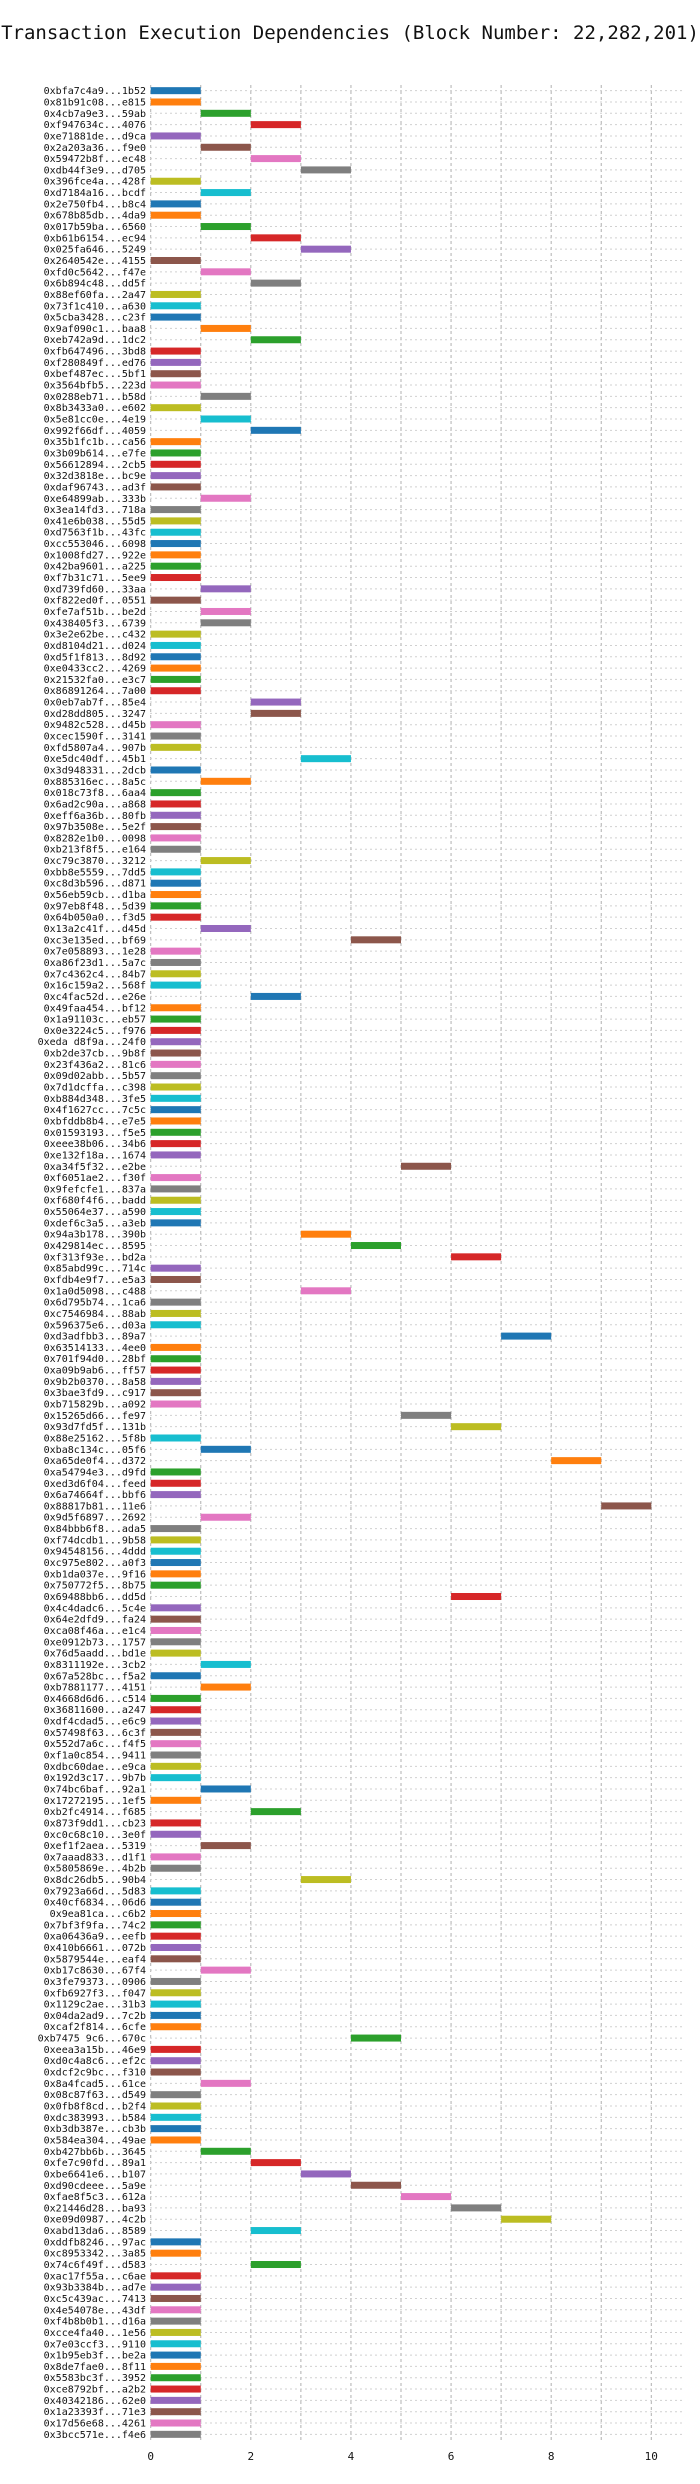 Image resolution: width=700 pixels, height=2484 pixels. I want to click on y-tick-label: 0x64b050a0...f3d5, so click(95, 918).